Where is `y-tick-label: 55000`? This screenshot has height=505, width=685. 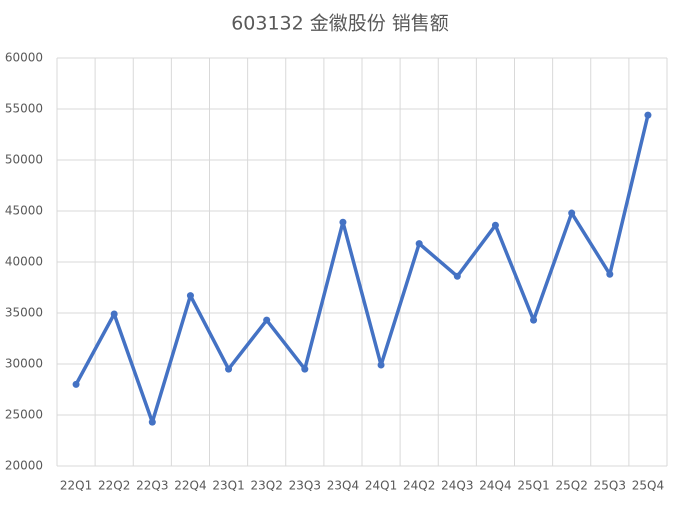
y-tick-label: 55000 is located at coordinates (24, 109).